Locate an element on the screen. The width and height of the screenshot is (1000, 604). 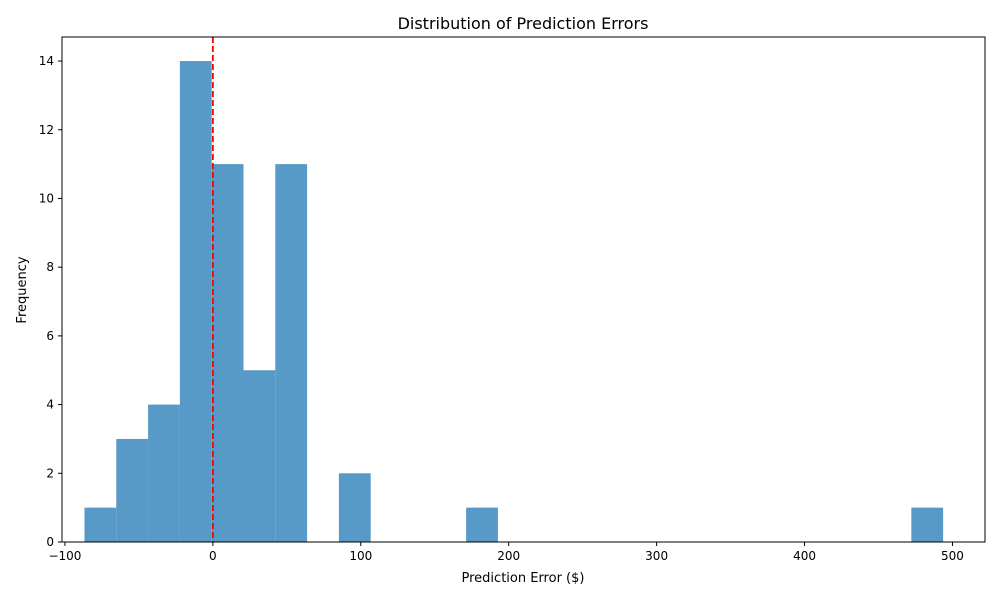
x-axis-label: Prediction Error ($) is located at coordinates (523, 578).